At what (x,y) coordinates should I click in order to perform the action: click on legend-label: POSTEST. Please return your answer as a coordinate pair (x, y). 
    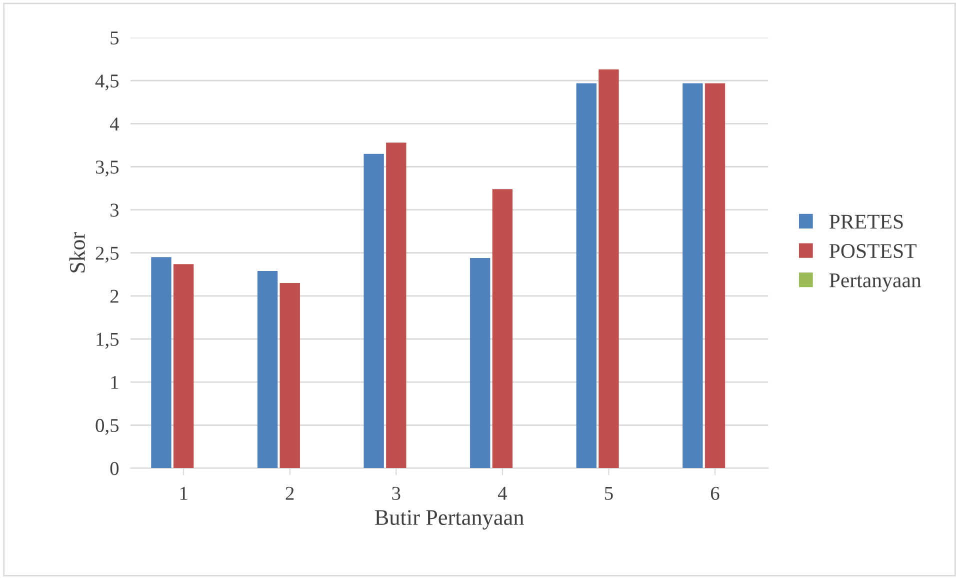
    Looking at the image, I should click on (872, 251).